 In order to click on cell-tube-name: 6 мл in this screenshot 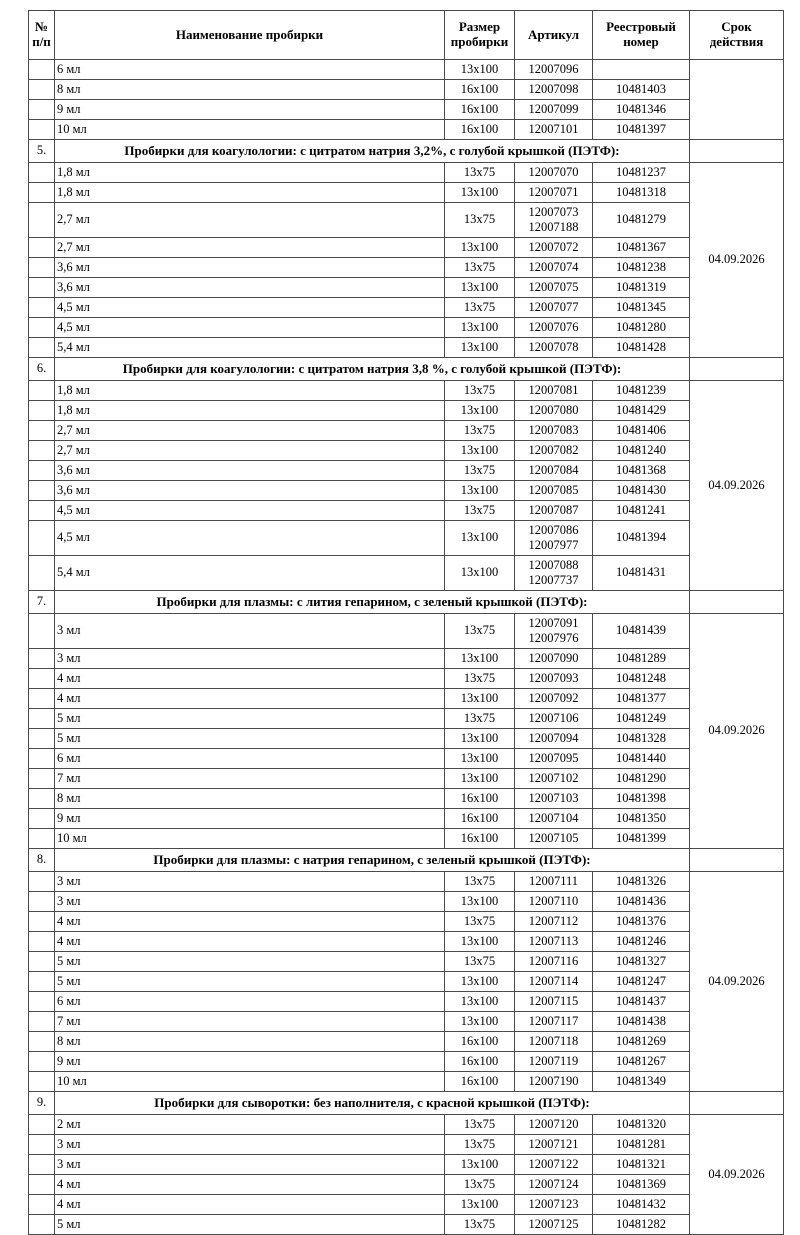, I will do `click(249, 1001)`.